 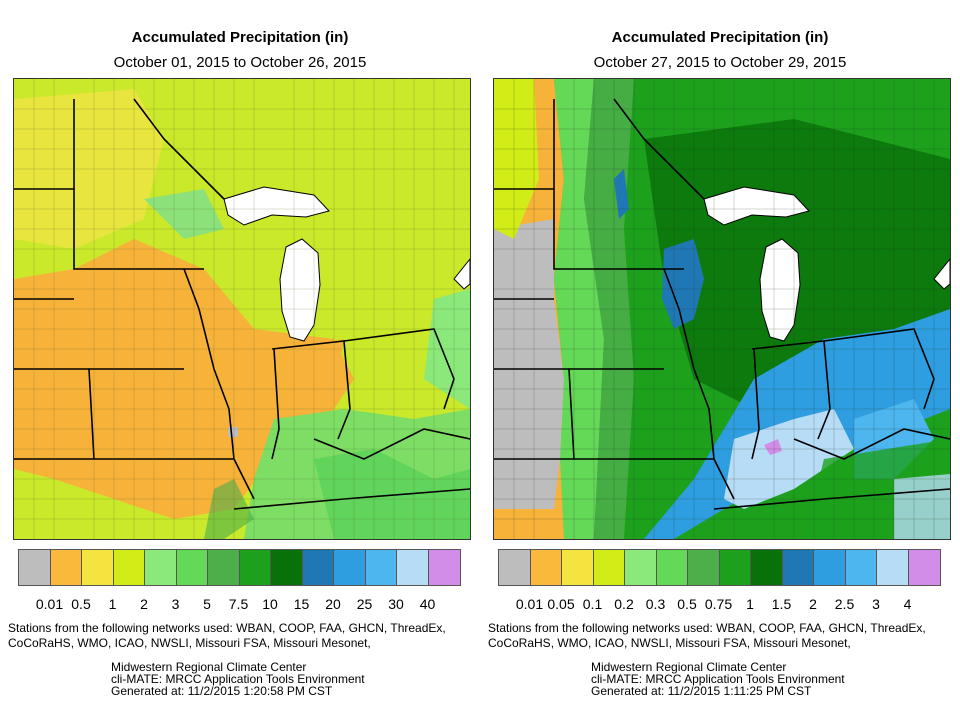 I want to click on date-range-subtitle: October 27, 2015 to October 29, 2015, so click(x=720, y=62).